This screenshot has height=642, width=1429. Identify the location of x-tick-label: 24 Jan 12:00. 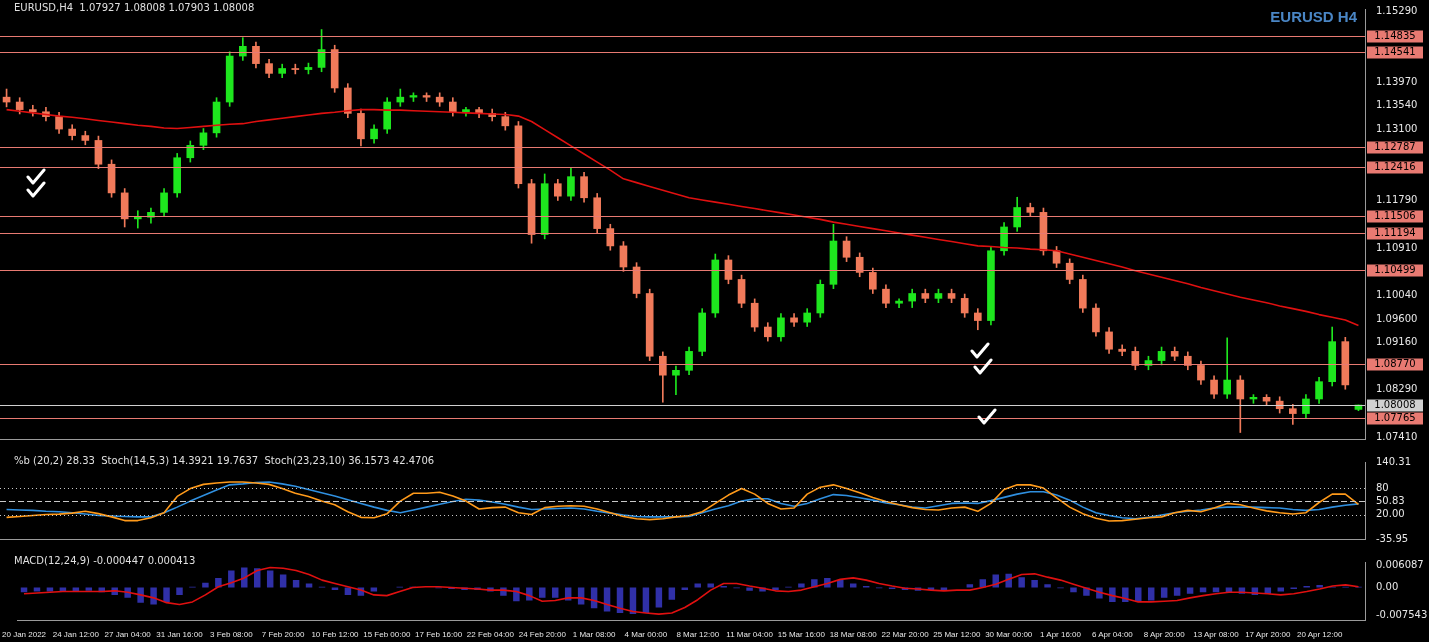
(76, 635).